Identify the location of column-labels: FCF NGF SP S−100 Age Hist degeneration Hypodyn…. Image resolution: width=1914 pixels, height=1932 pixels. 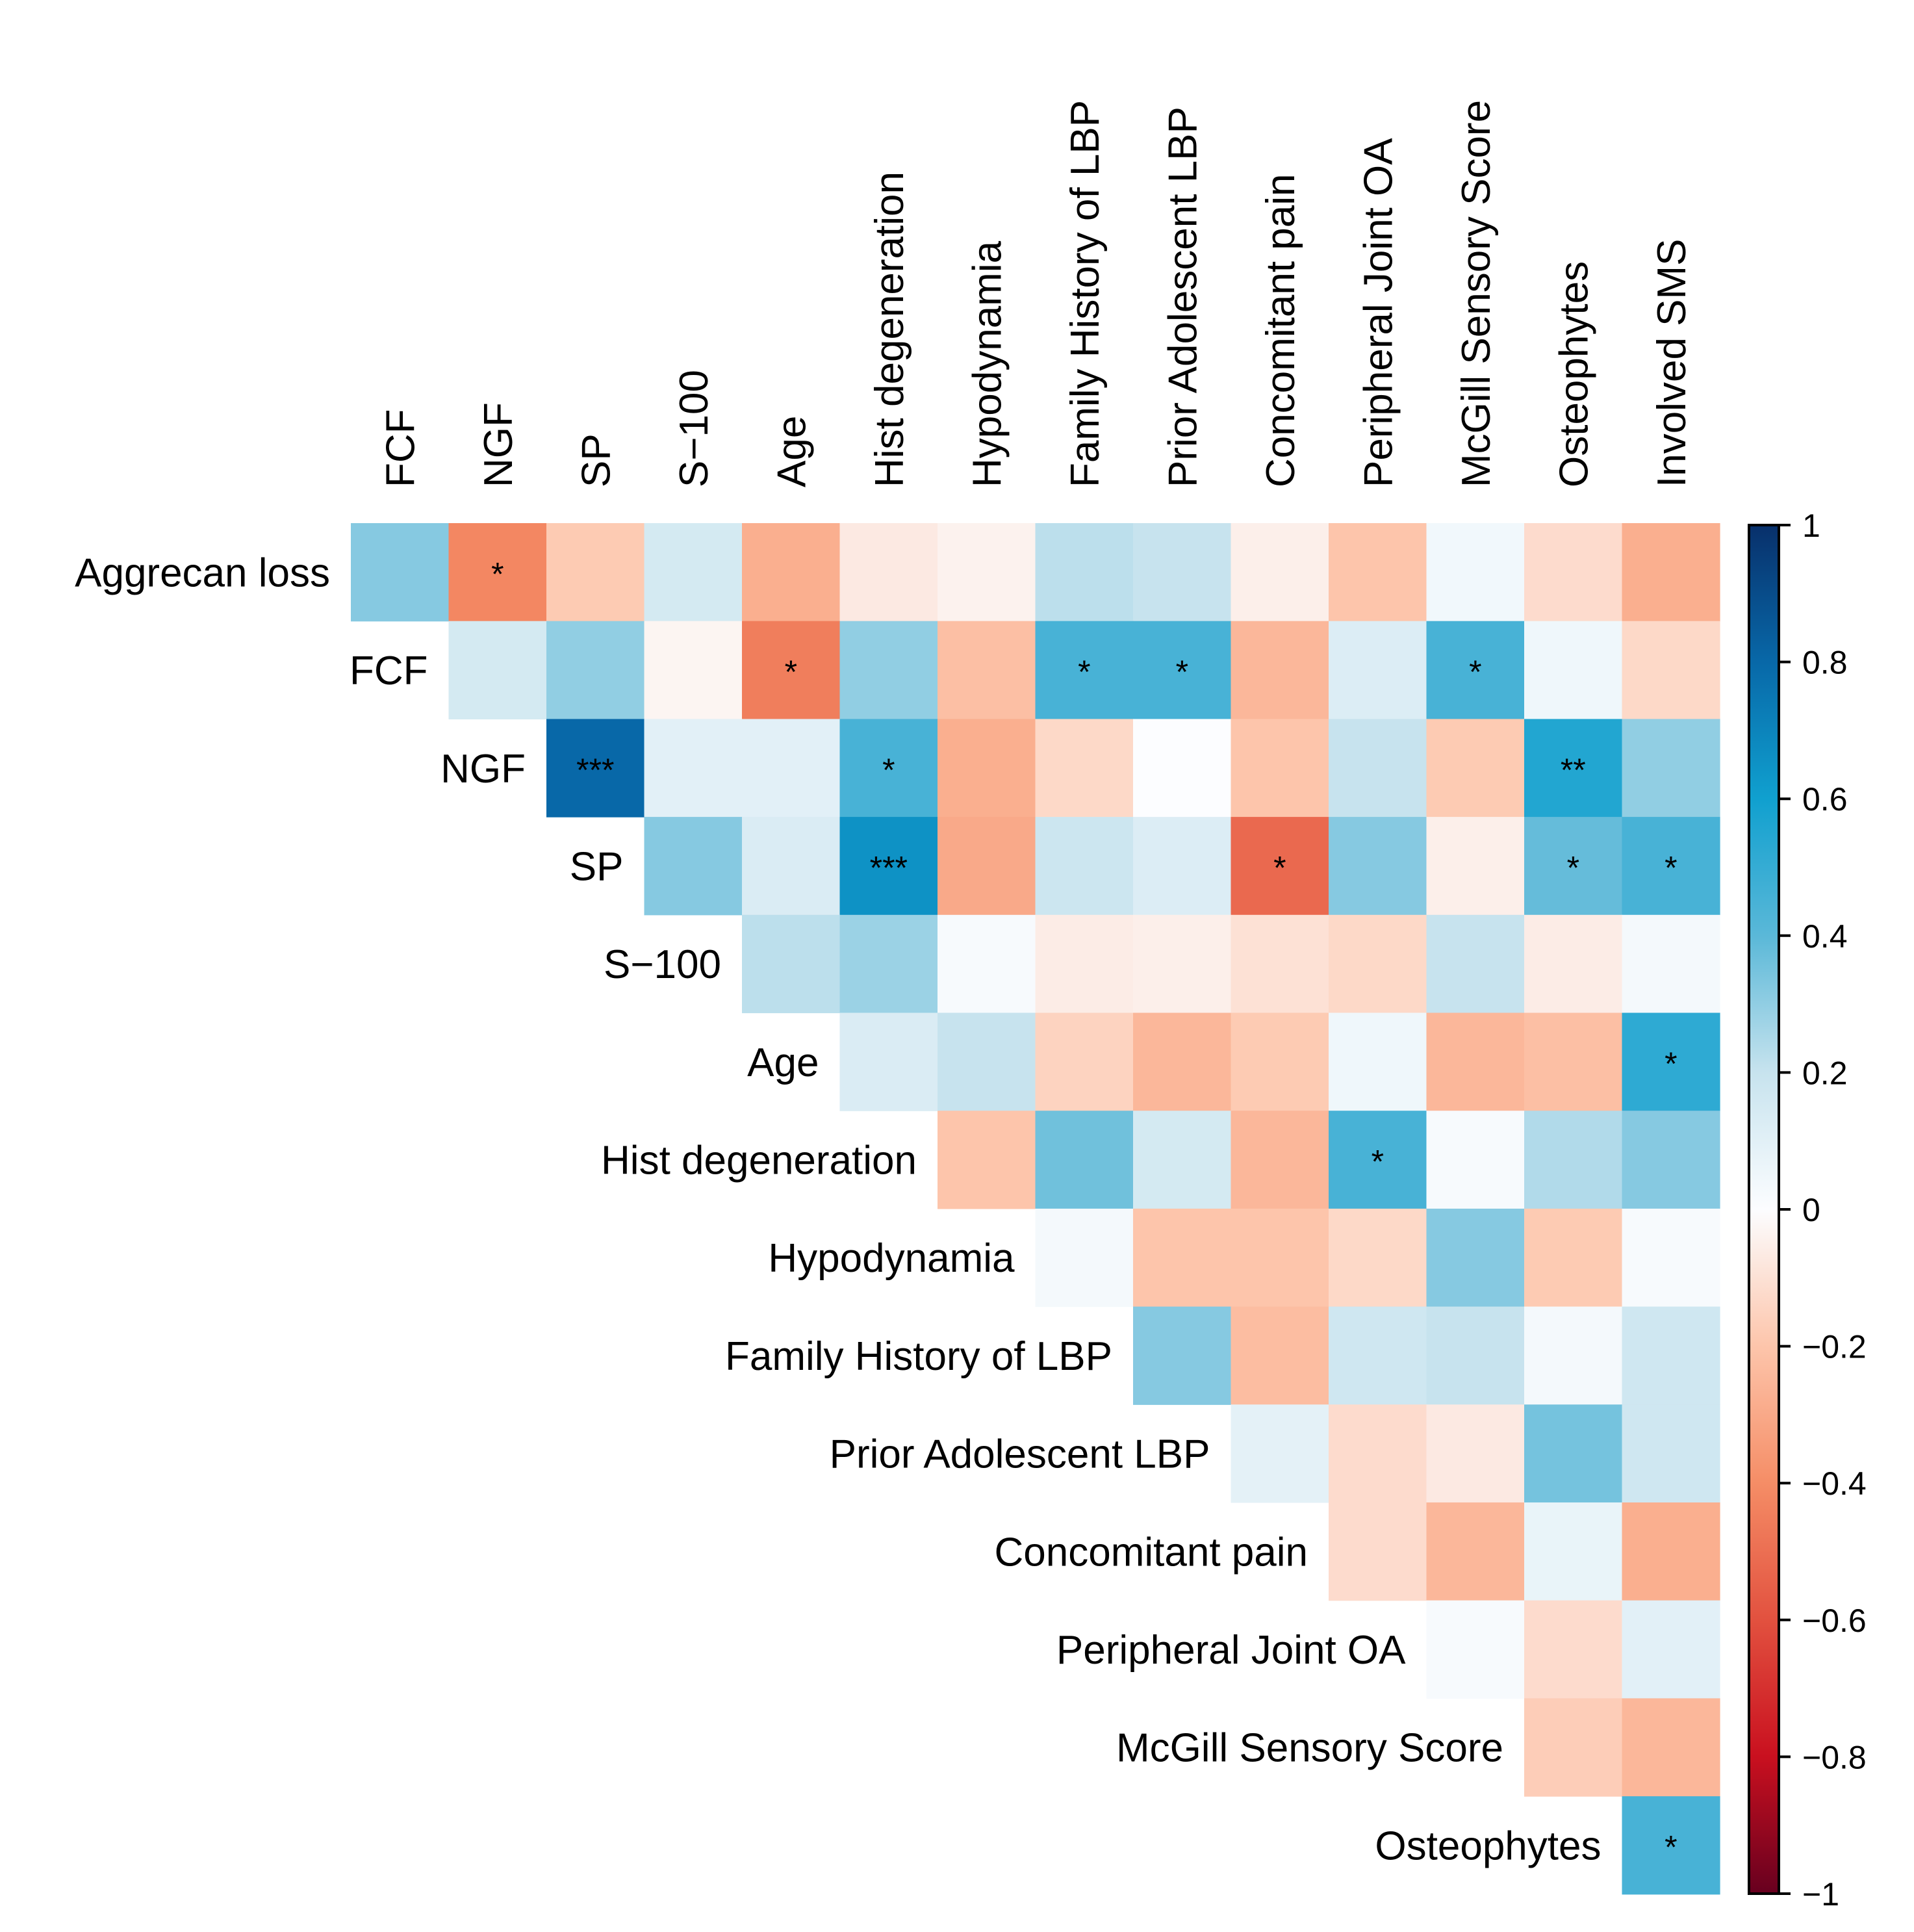
(1036, 293).